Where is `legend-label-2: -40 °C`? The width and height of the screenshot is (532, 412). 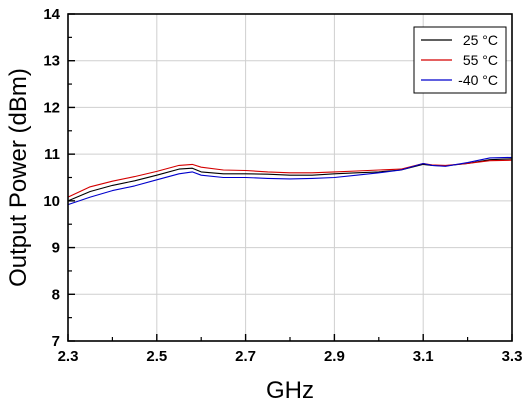
legend-label-2: -40 °C is located at coordinates (478, 80).